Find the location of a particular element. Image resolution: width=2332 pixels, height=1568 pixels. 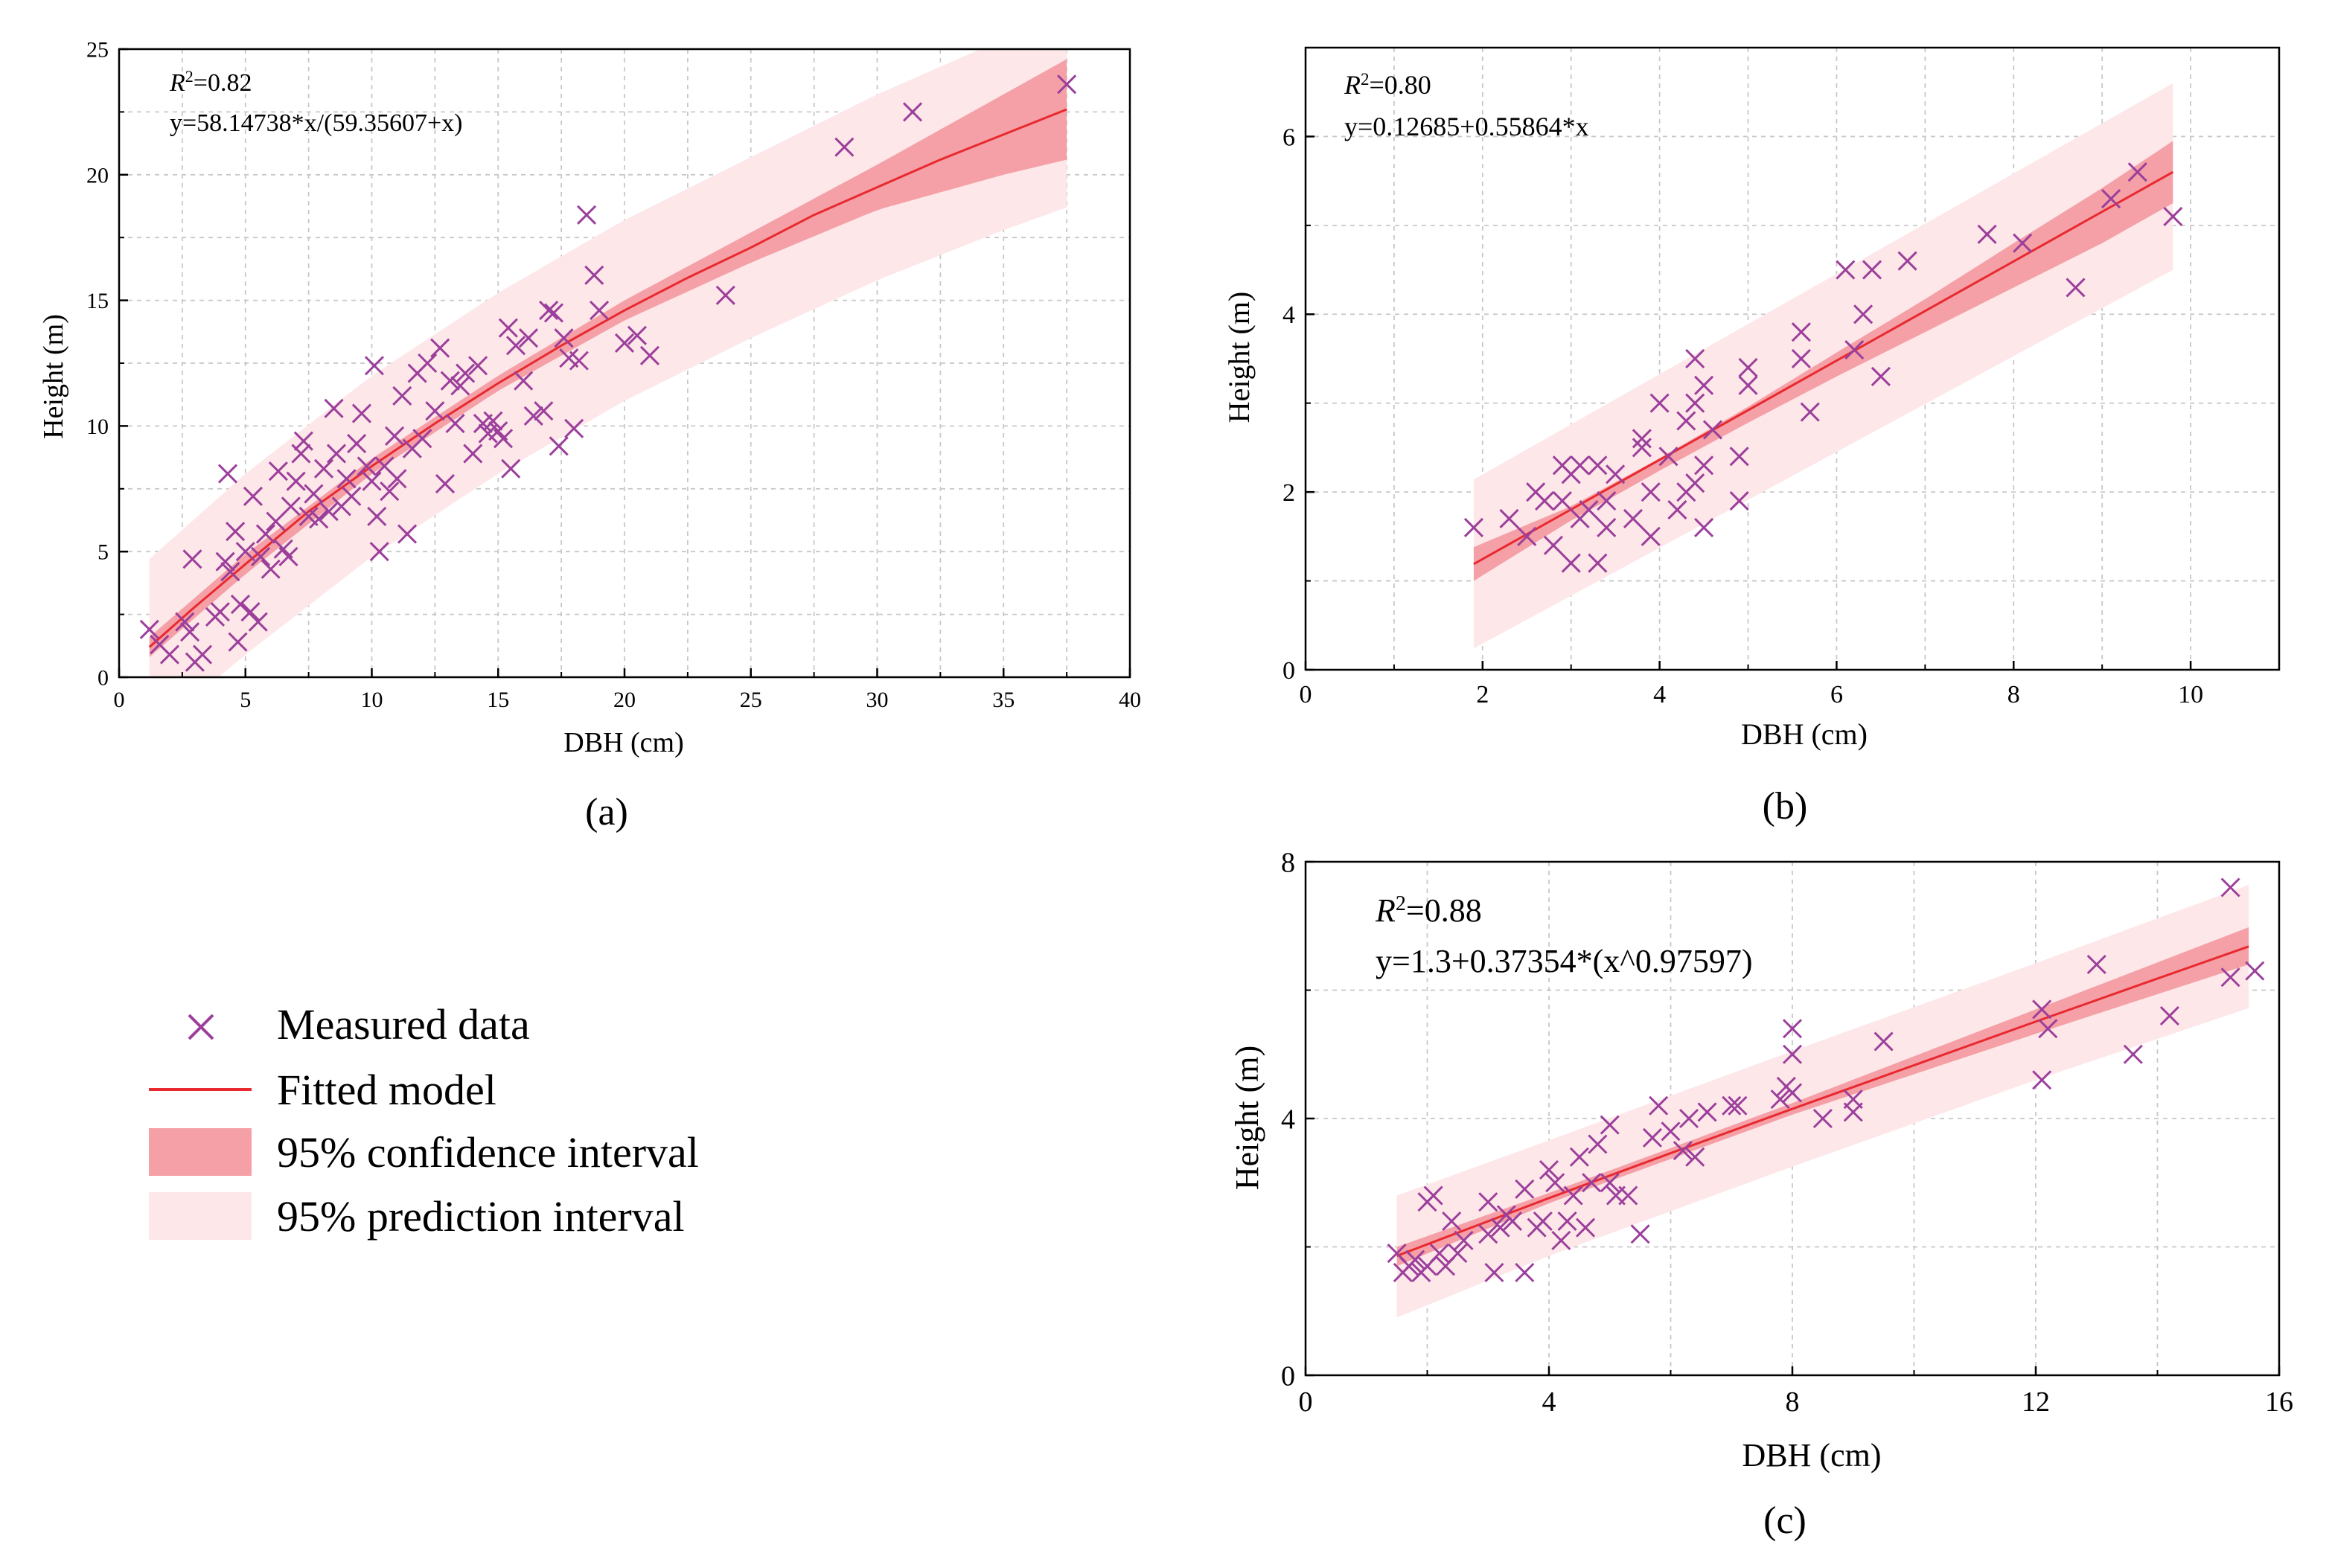

legend-ci-label: 95% confidence interval is located at coordinates (488, 1152).